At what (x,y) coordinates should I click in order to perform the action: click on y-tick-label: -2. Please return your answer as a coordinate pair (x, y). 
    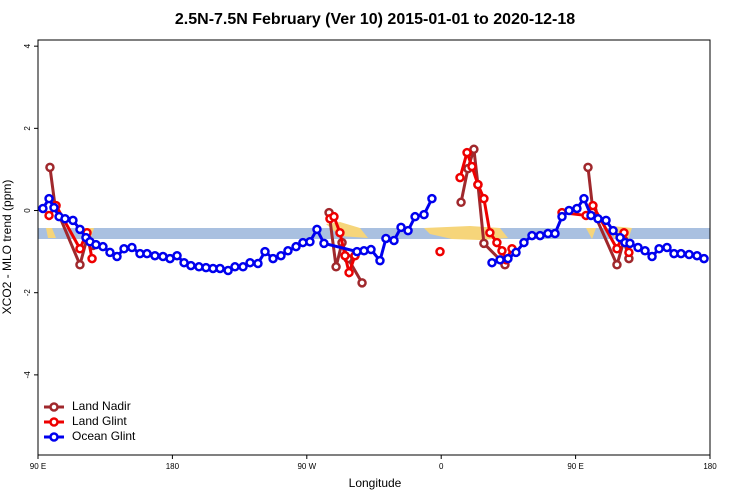
    Looking at the image, I should click on (27, 293).